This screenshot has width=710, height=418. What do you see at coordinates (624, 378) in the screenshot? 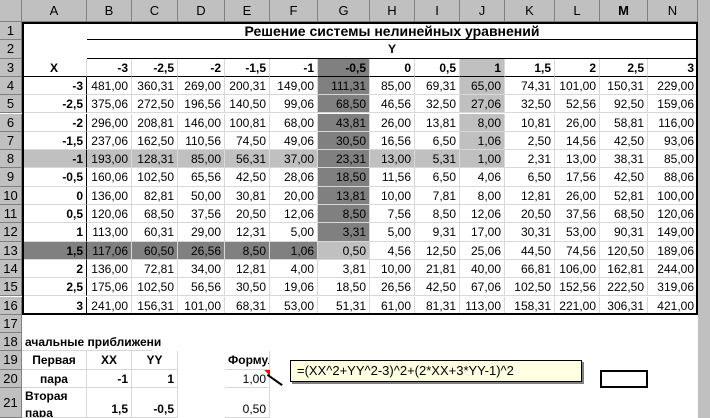
I see `selected-cell` at bounding box center [624, 378].